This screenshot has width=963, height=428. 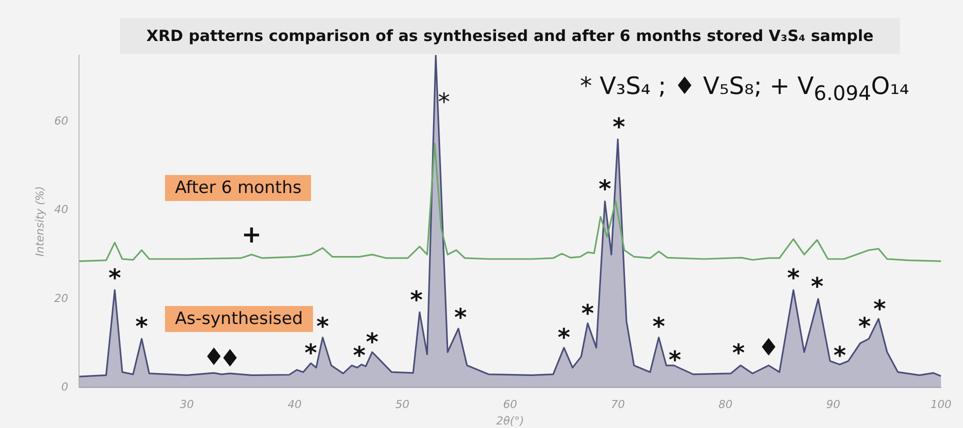 I want to click on x-tick-label: 100, so click(x=941, y=405).